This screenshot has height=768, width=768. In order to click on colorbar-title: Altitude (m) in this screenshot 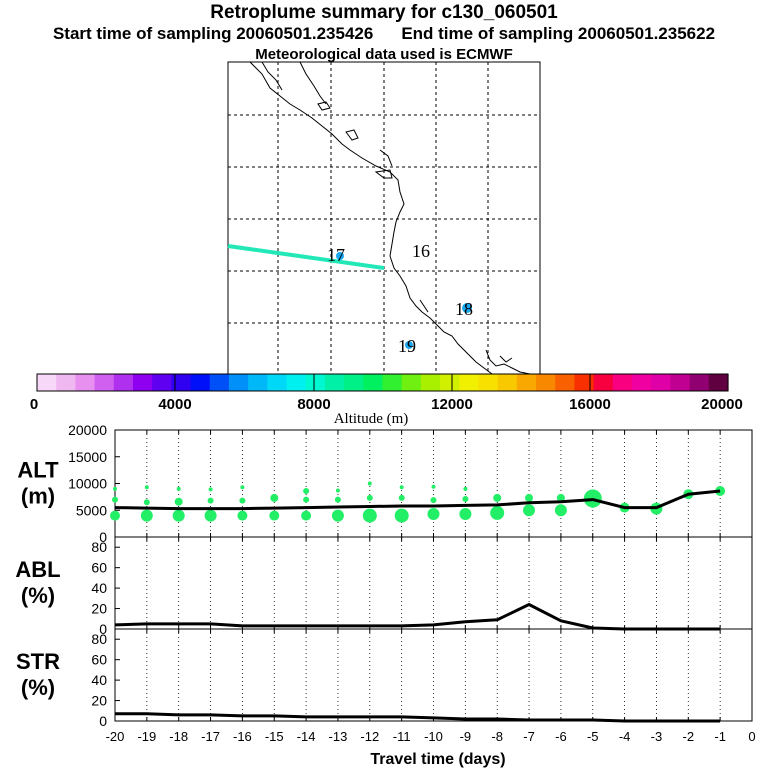, I will do `click(371, 419)`.